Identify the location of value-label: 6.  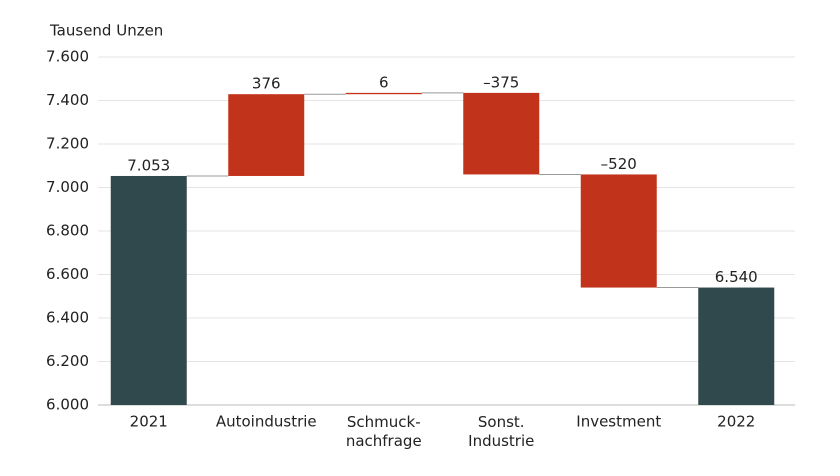
(384, 82).